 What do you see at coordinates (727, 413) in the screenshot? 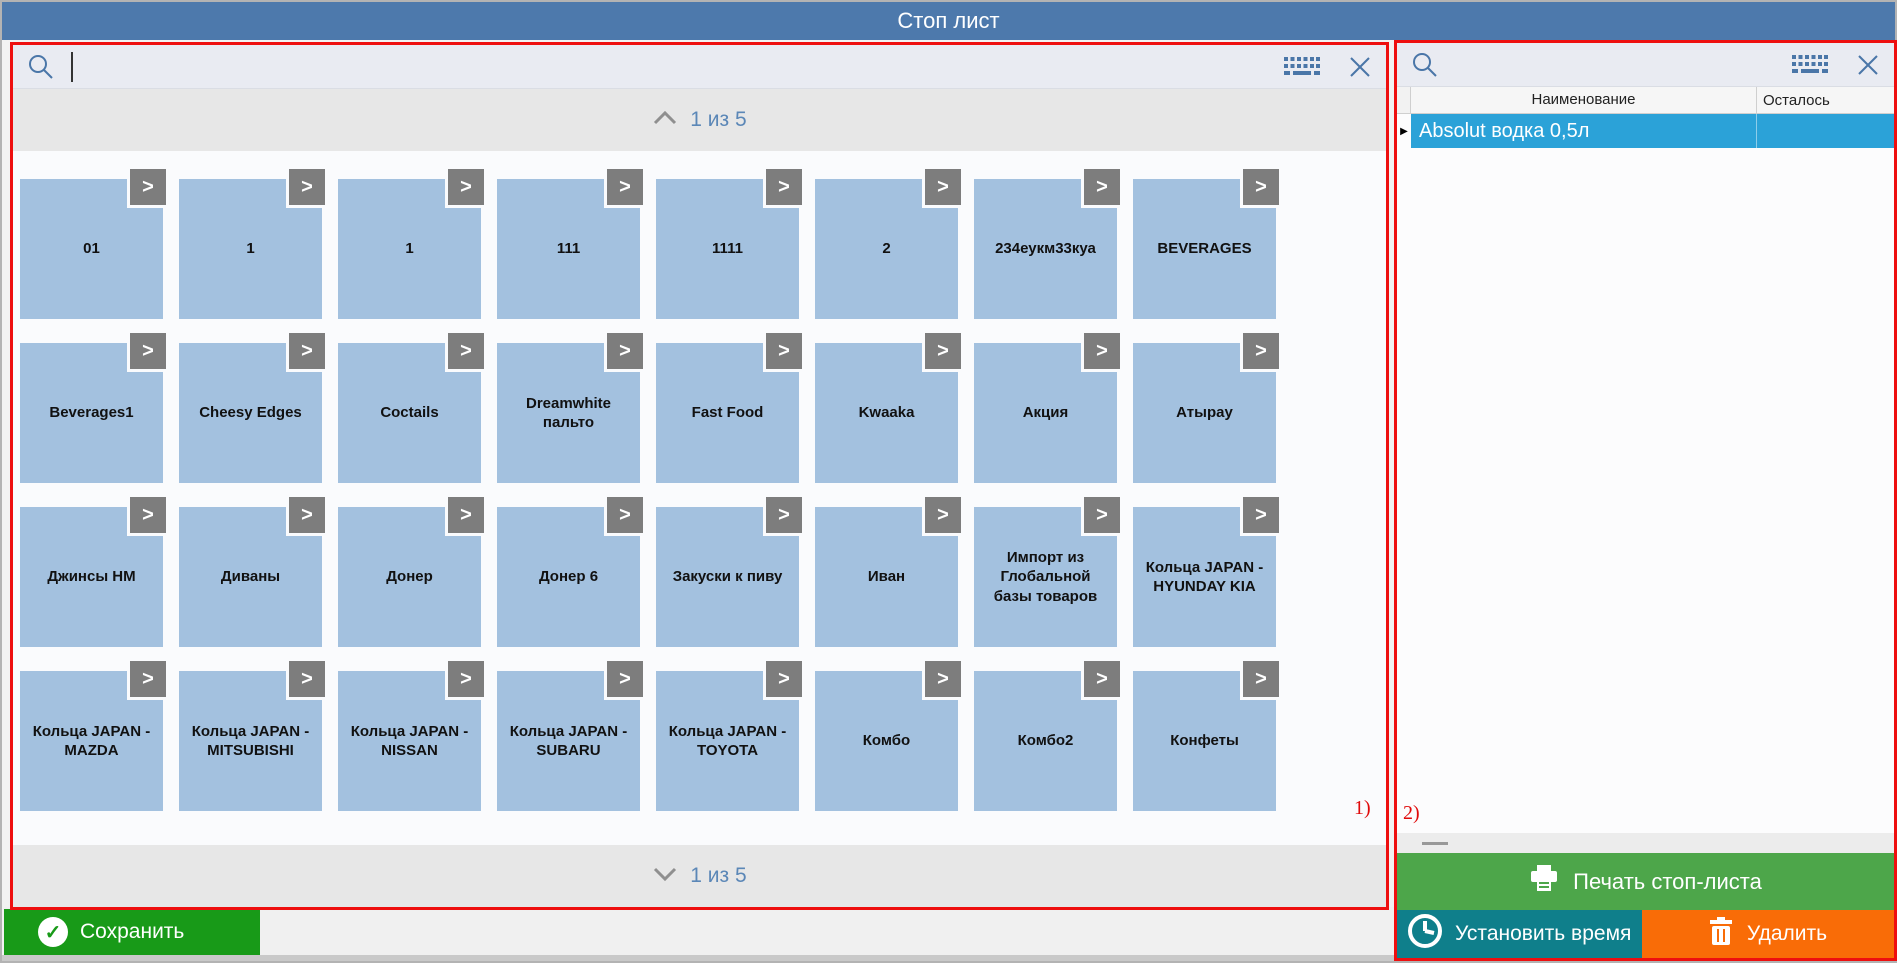
I see `tile-label: Fast Food` at bounding box center [727, 413].